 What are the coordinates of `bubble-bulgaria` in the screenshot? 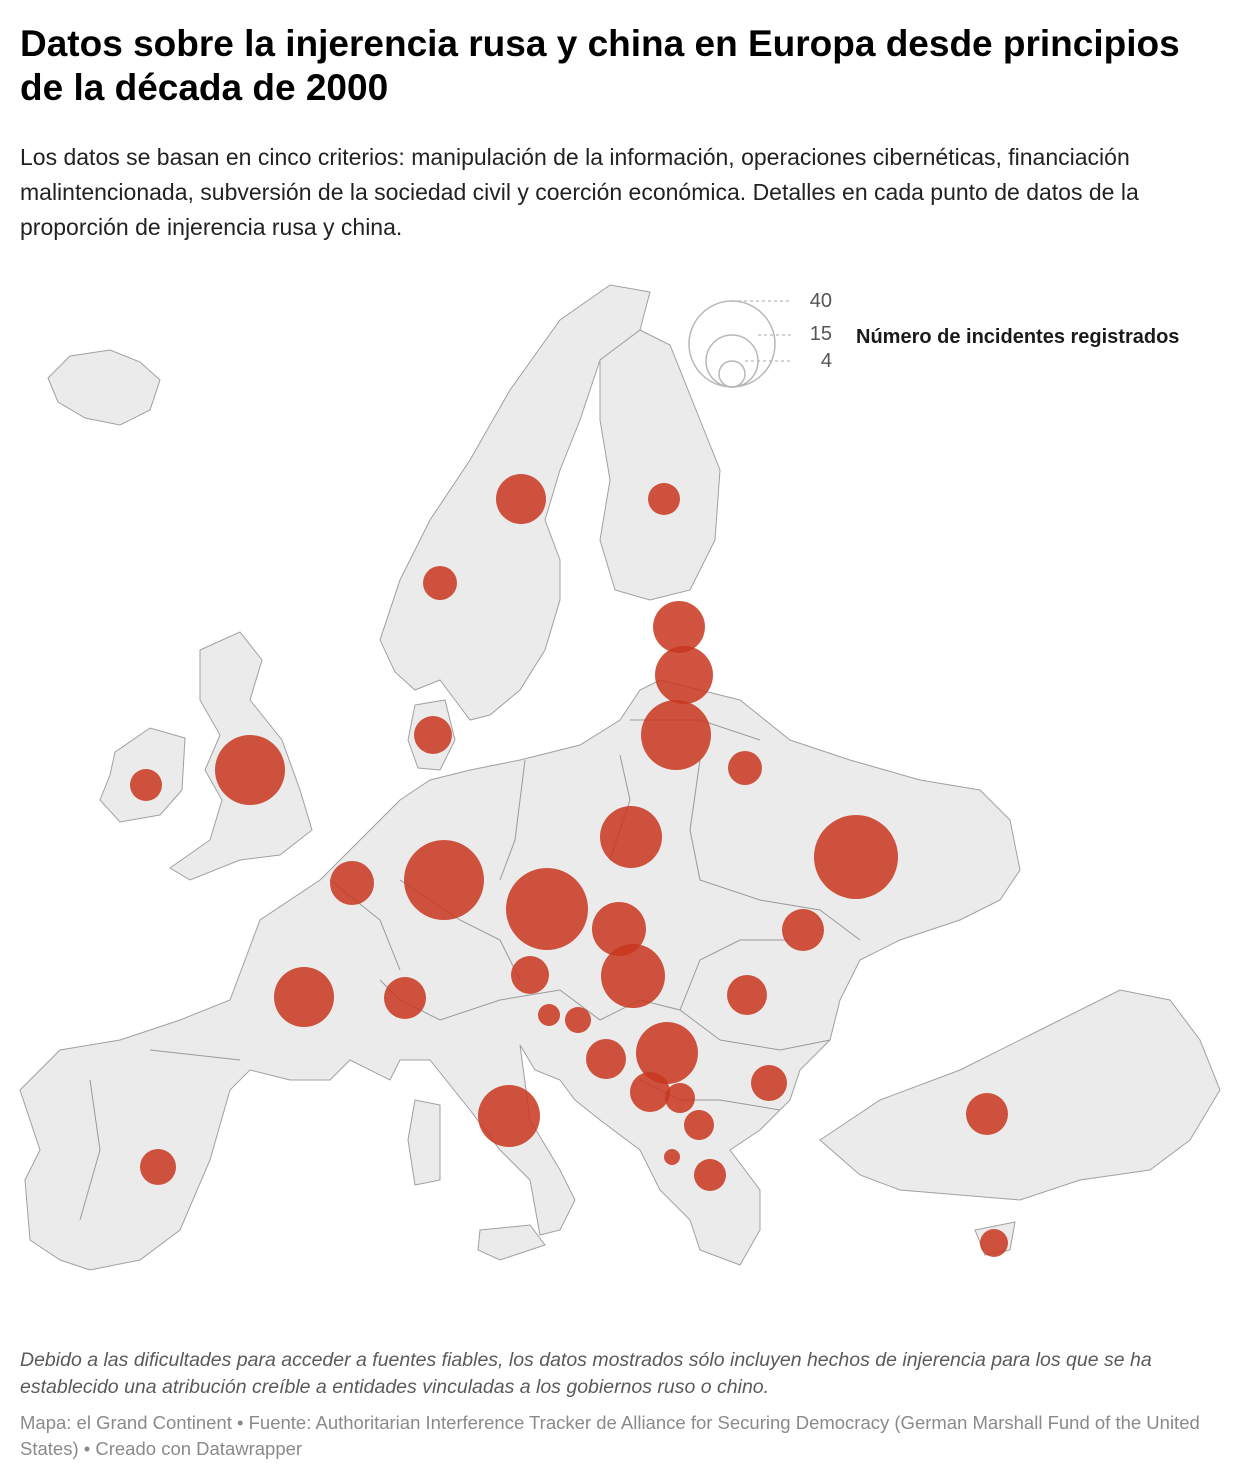 It's located at (769, 1083).